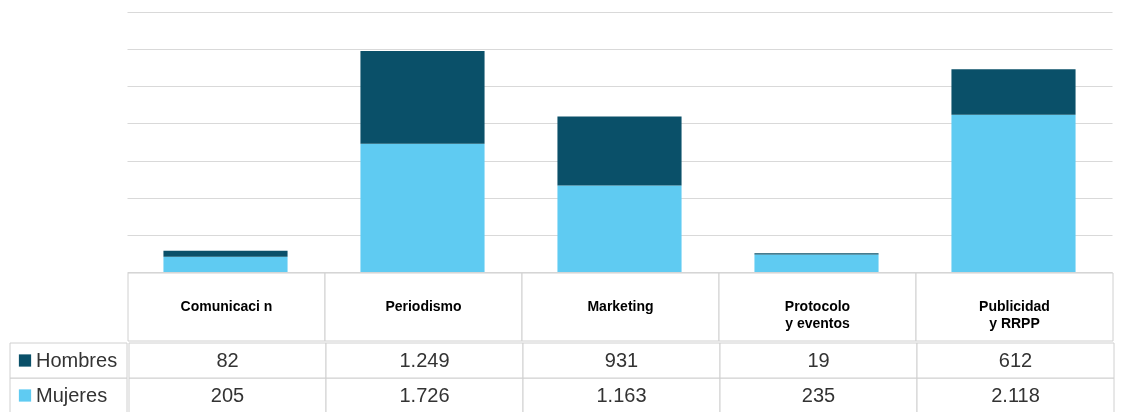 The width and height of the screenshot is (1124, 412). What do you see at coordinates (818, 394) in the screenshot?
I see `data-label: 235` at bounding box center [818, 394].